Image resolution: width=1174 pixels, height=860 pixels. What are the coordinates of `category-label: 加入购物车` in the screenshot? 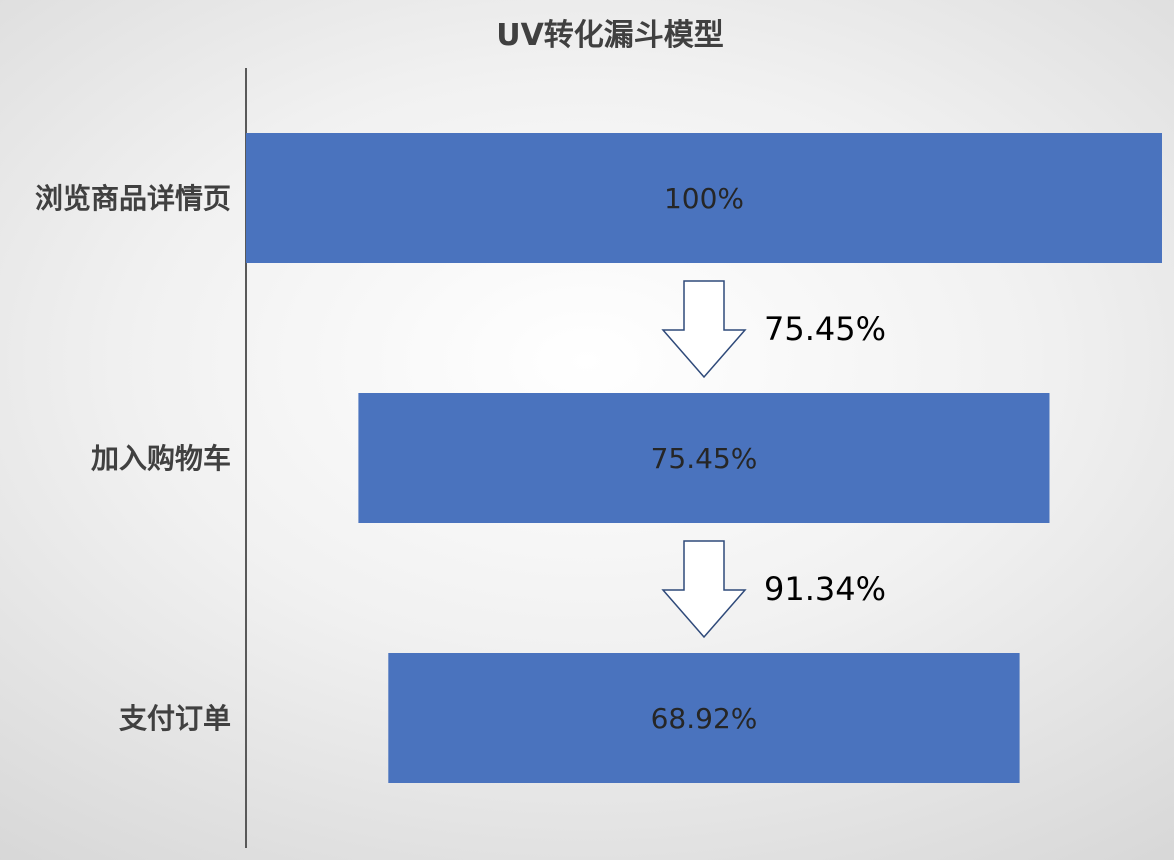 It's located at (161, 458).